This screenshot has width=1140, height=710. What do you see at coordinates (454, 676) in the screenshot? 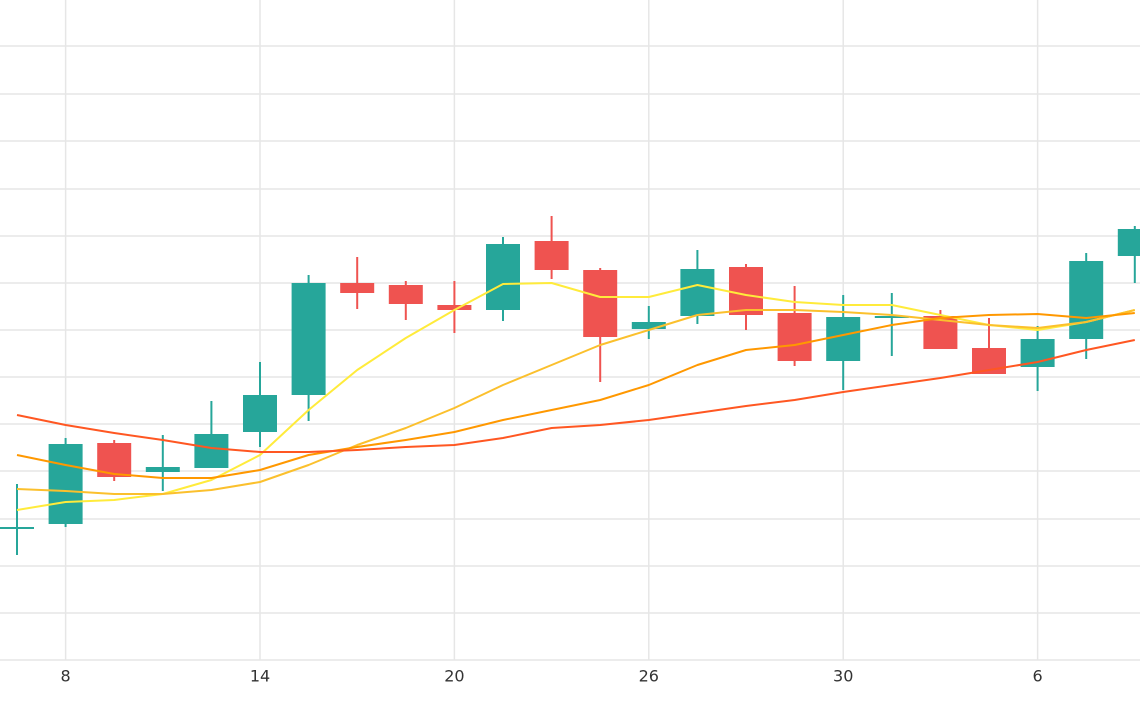
I see `x-tick-label: 20` at bounding box center [454, 676].